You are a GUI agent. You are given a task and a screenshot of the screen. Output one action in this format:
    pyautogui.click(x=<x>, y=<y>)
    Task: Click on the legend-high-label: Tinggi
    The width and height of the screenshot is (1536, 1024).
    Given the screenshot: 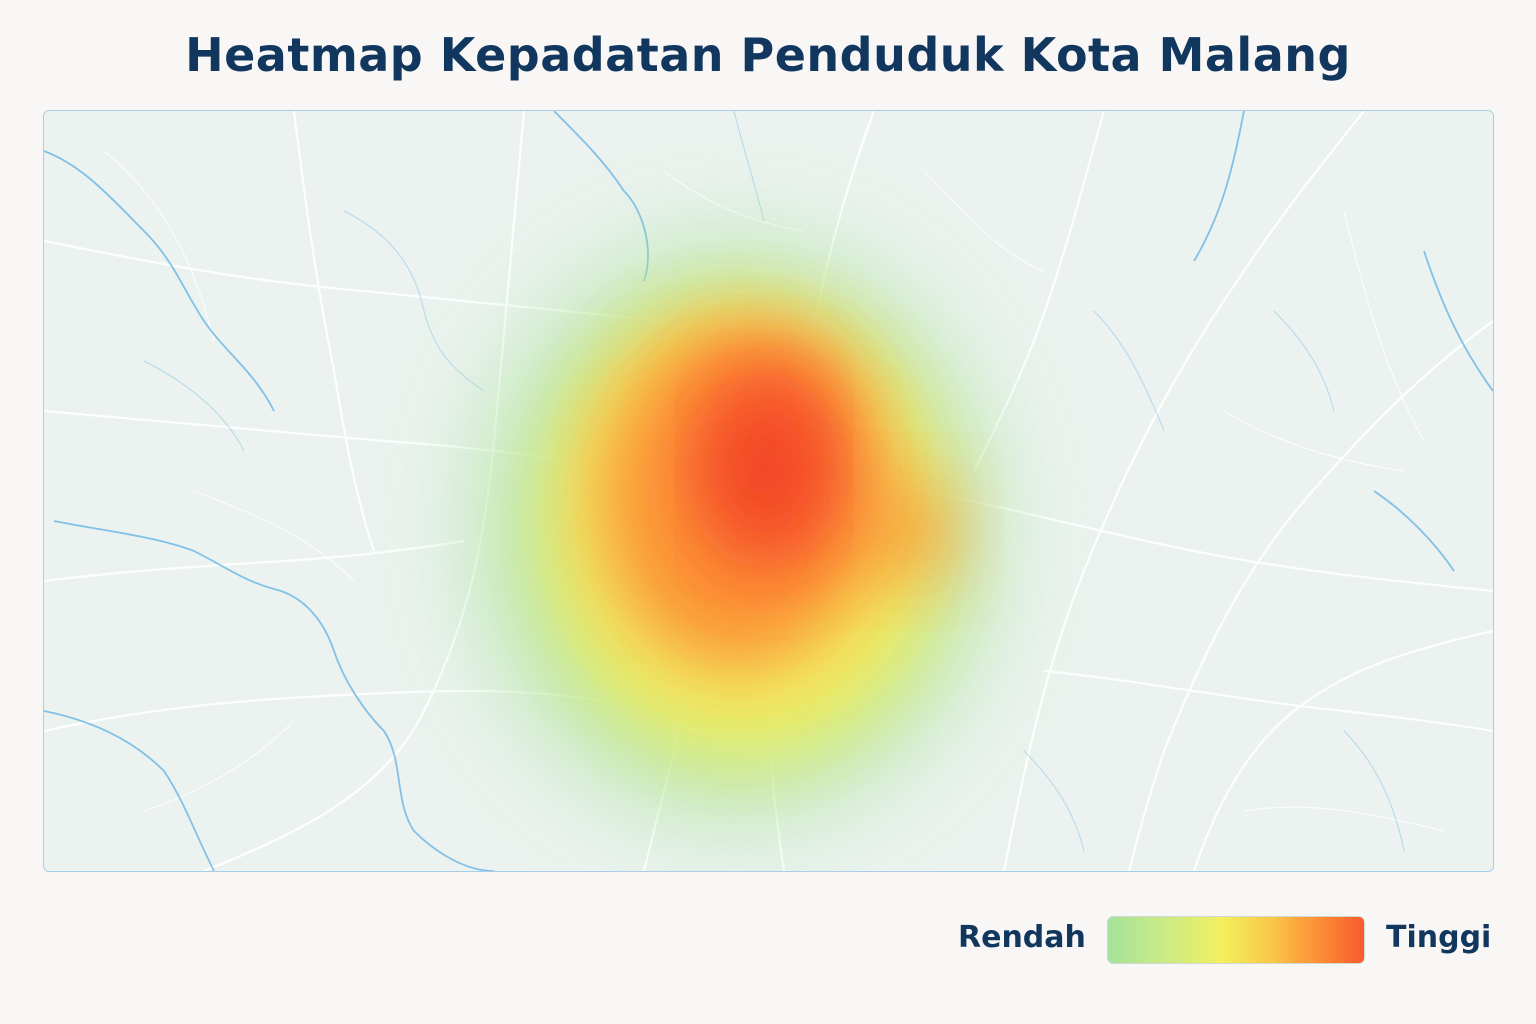 What is the action you would take?
    pyautogui.click(x=1439, y=937)
    